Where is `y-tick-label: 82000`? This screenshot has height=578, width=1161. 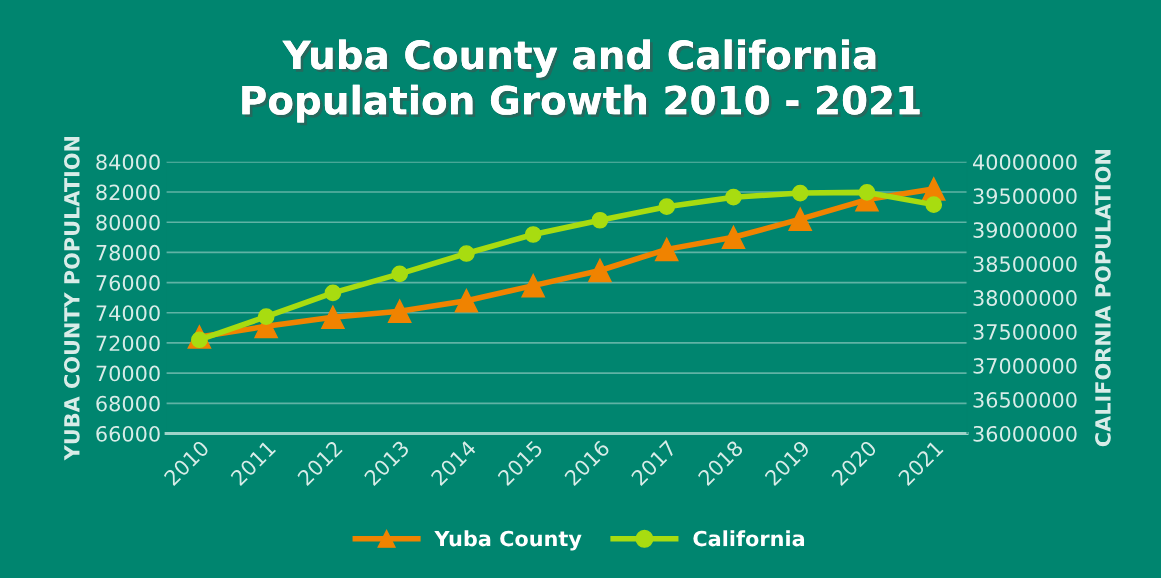 y-tick-label: 82000 is located at coordinates (128, 192).